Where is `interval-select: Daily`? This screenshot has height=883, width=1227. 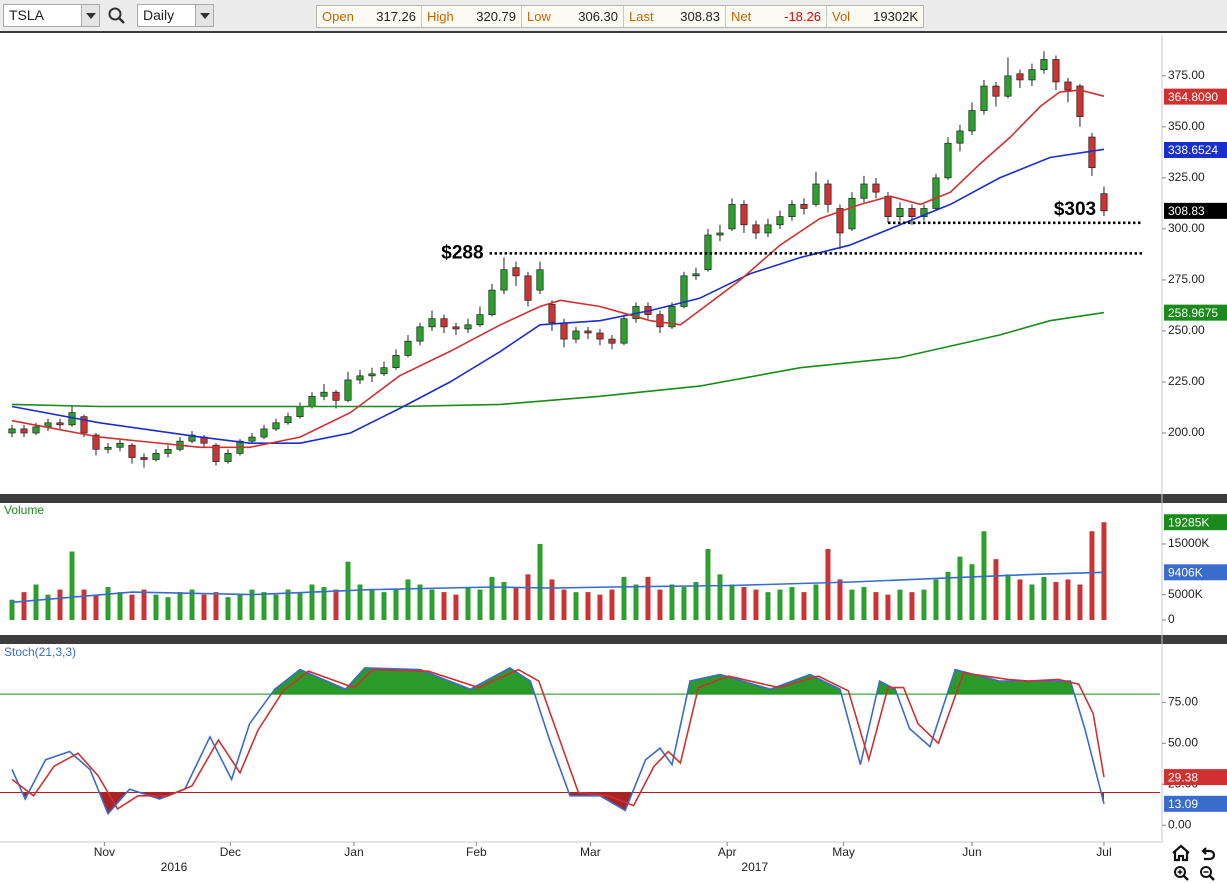
interval-select: Daily is located at coordinates (175, 15).